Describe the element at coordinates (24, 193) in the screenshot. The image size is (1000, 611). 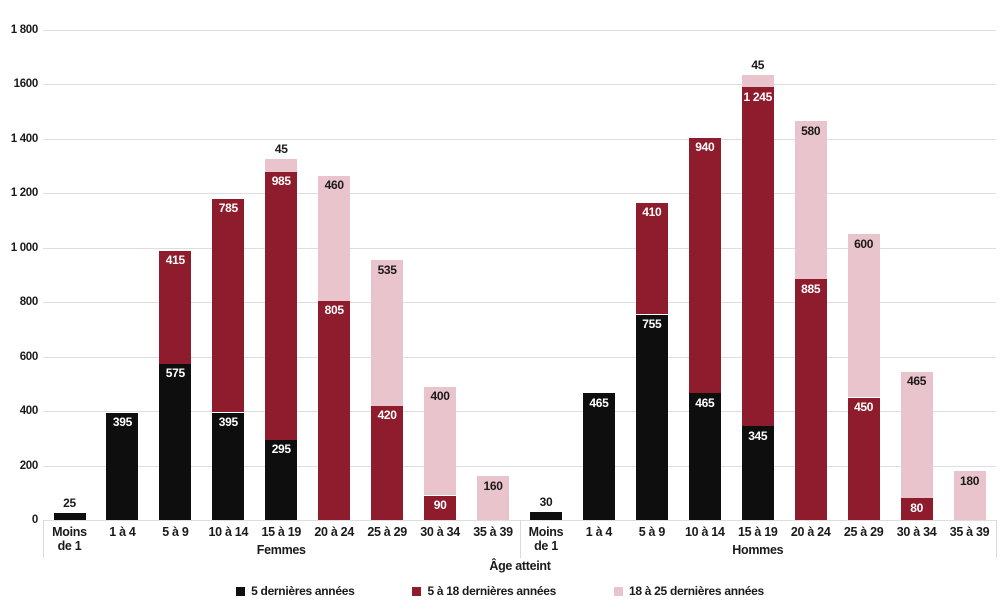
I see `y-axis-tick-label: 1 200` at that location.